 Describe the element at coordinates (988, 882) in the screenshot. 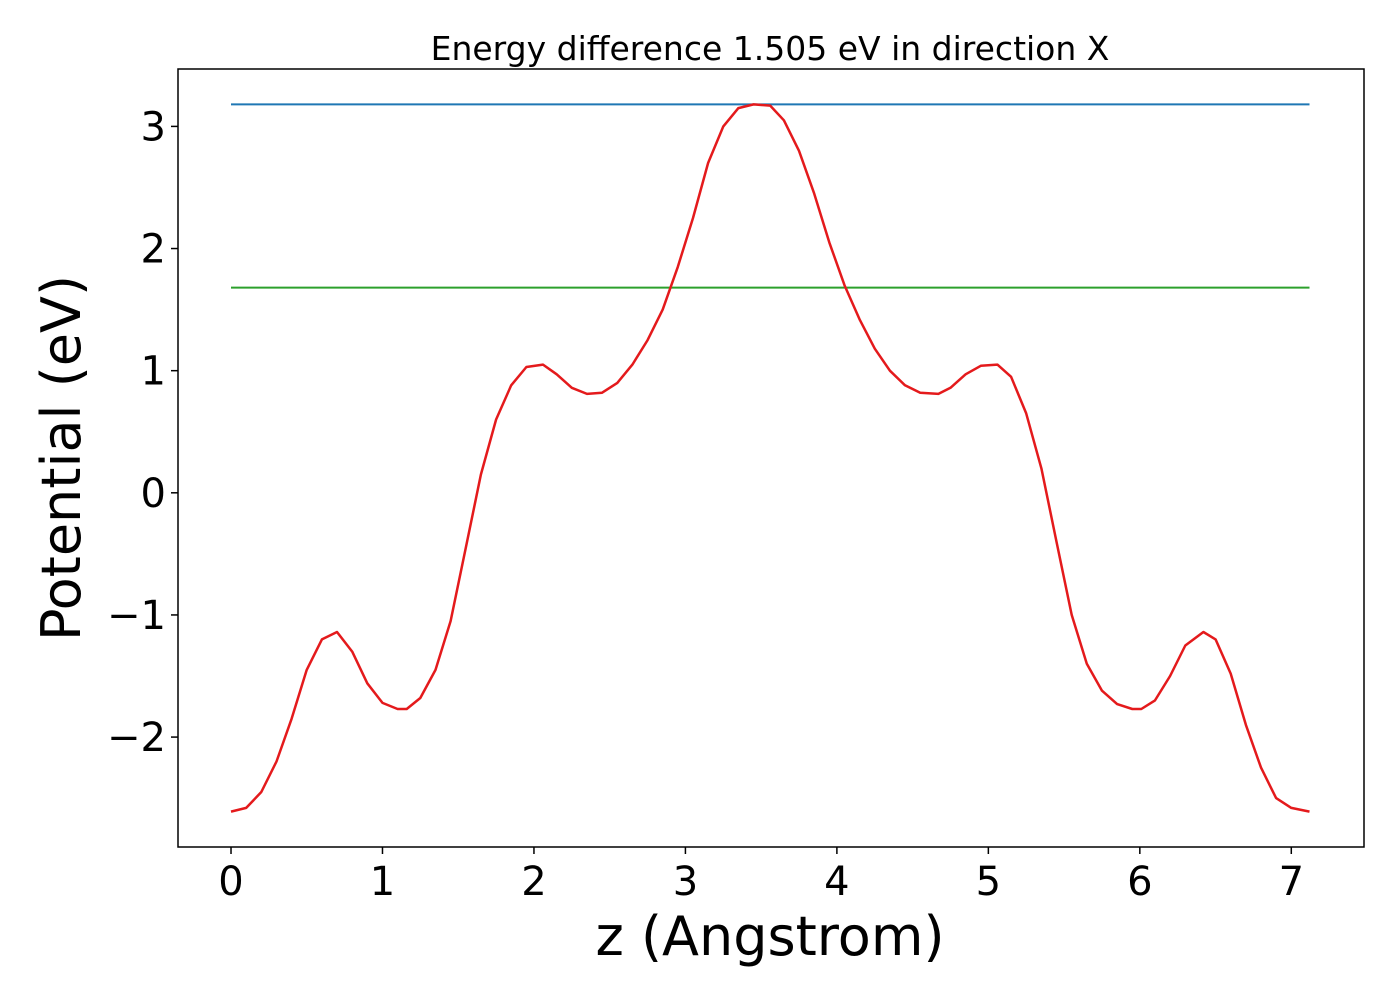

I see `x-tick-label: 5` at that location.